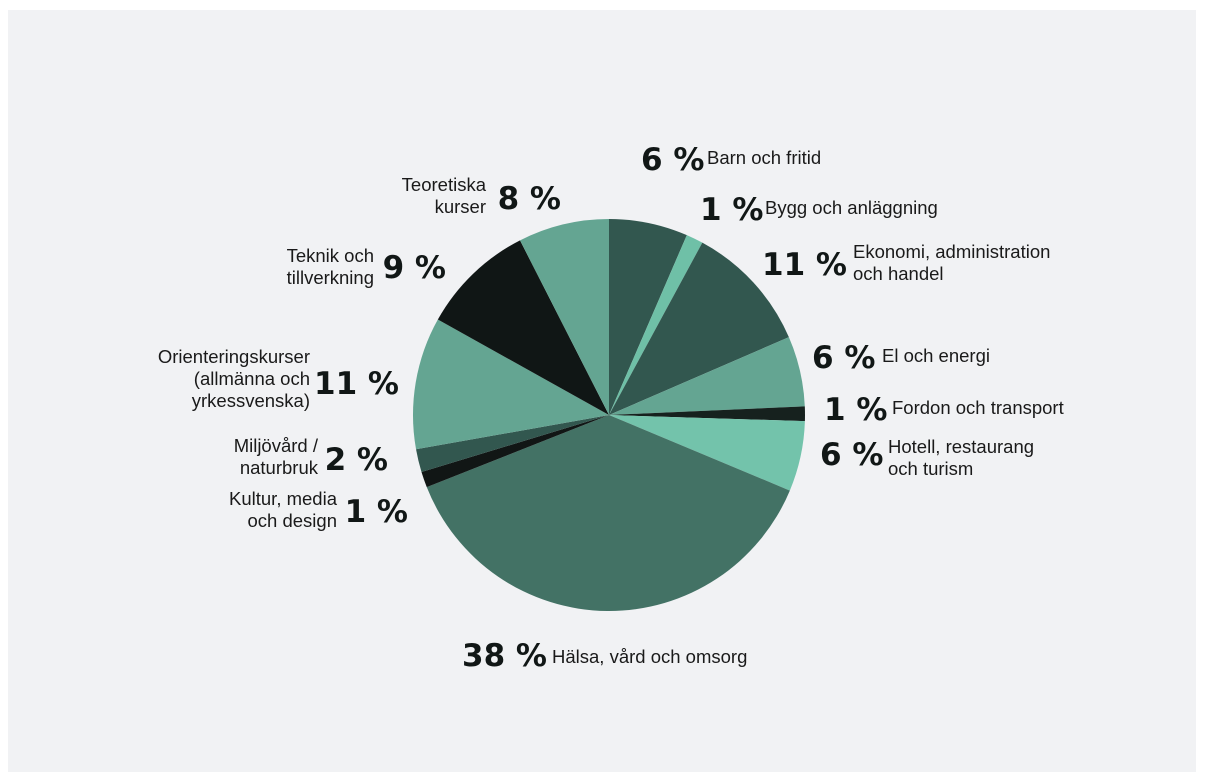 The height and width of the screenshot is (774, 1206). I want to click on slice-category-label: El och energi, so click(936, 355).